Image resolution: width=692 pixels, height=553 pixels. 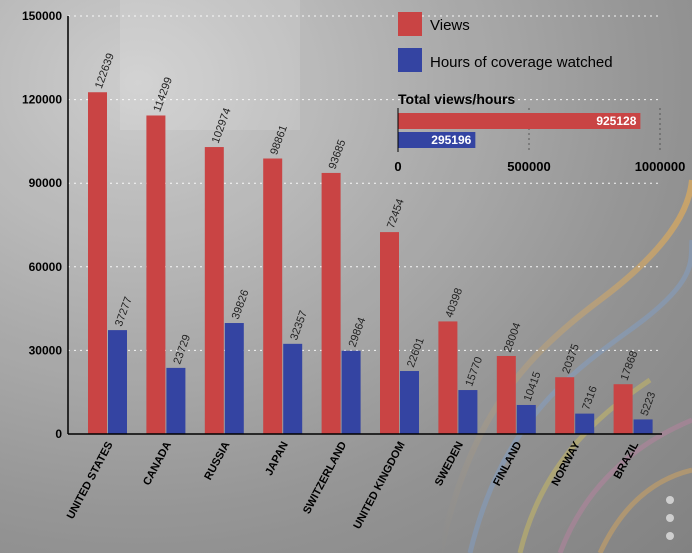 What do you see at coordinates (474, 371) in the screenshot?
I see `data-label-hours: 15770` at bounding box center [474, 371].